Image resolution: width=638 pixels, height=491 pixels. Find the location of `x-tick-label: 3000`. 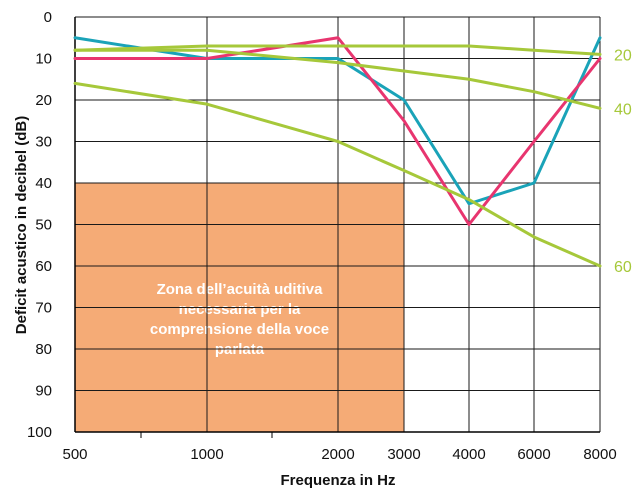

x-tick-label: 3000 is located at coordinates (403, 454).